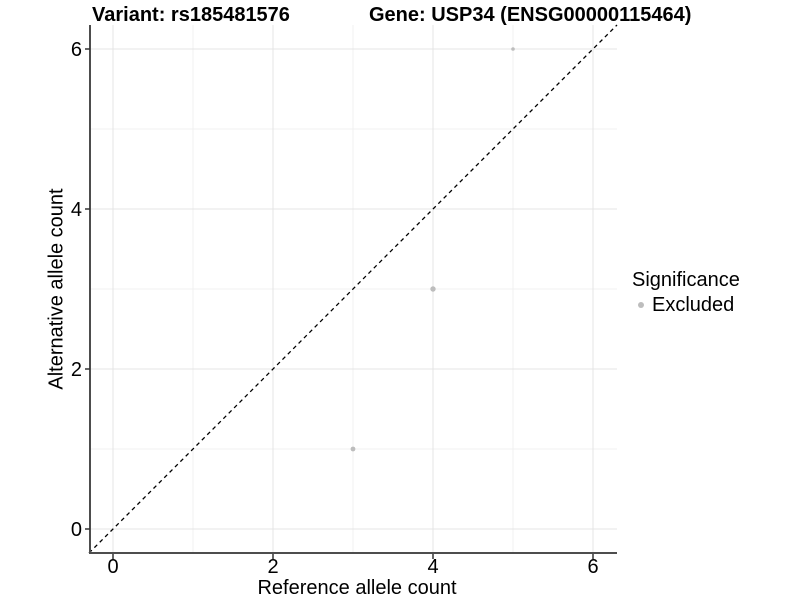 This screenshot has width=800, height=600. I want to click on plot-title-gene: Gene: USP34 (ENSG00000115464), so click(530, 15).